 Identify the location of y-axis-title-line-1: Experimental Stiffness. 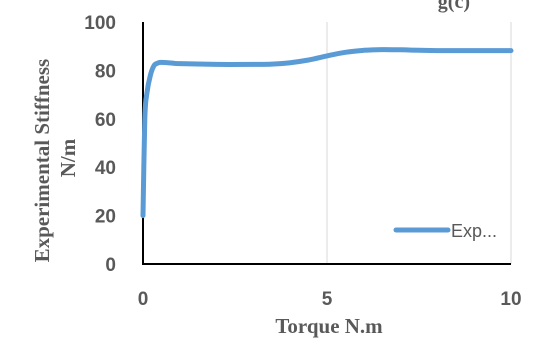
(42, 161).